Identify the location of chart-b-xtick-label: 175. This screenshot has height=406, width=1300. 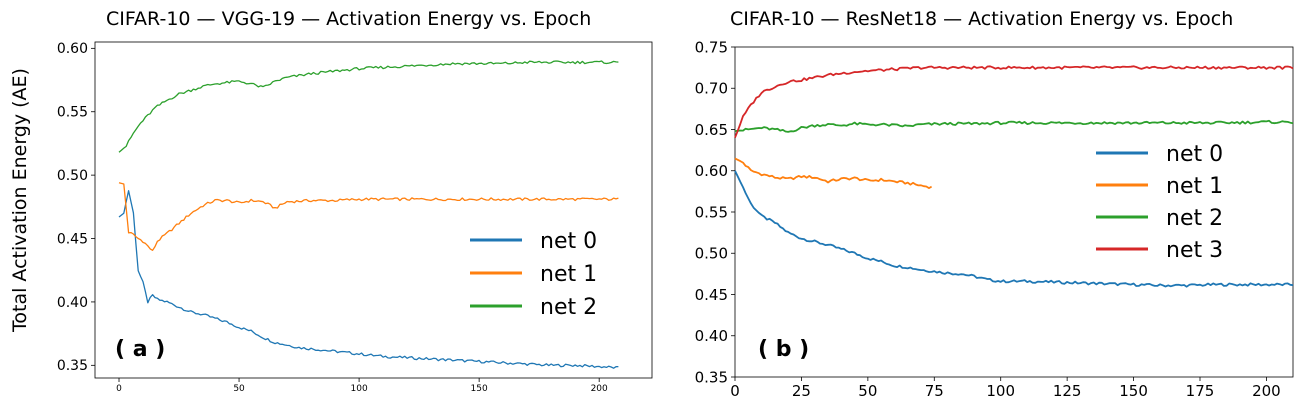
(1200, 391).